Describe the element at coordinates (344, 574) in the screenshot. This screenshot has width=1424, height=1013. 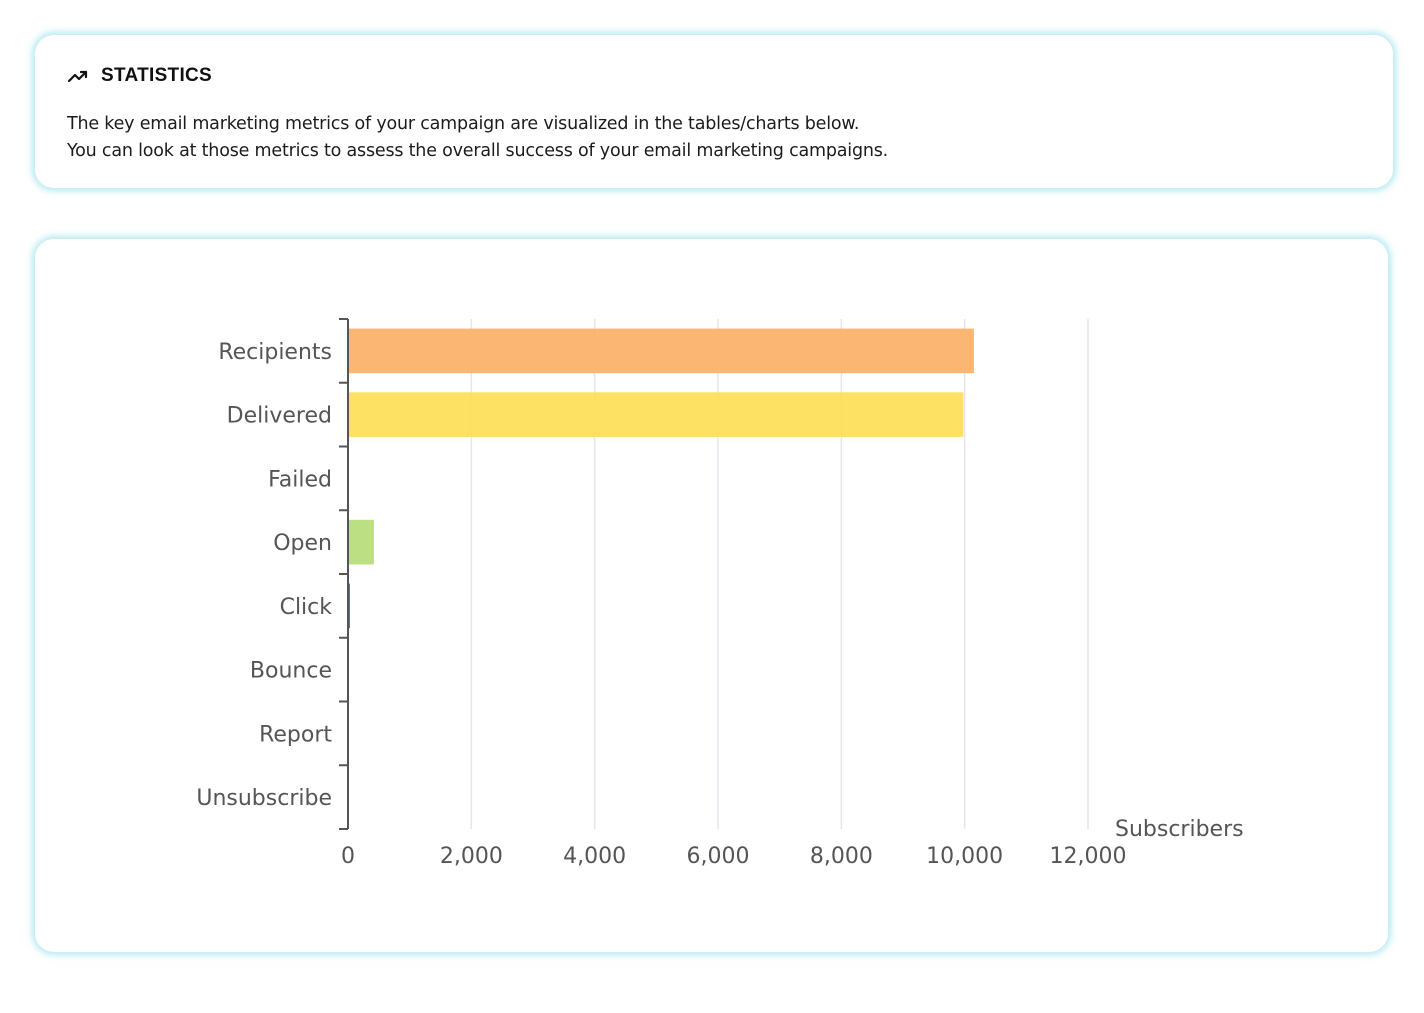
I see `axes` at that location.